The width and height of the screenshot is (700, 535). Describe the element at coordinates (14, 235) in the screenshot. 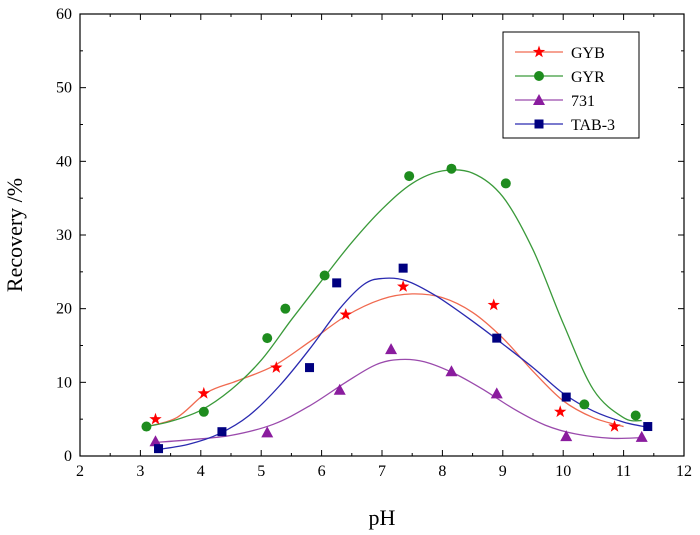

I see `y-axis-title: Recovery /%` at that location.